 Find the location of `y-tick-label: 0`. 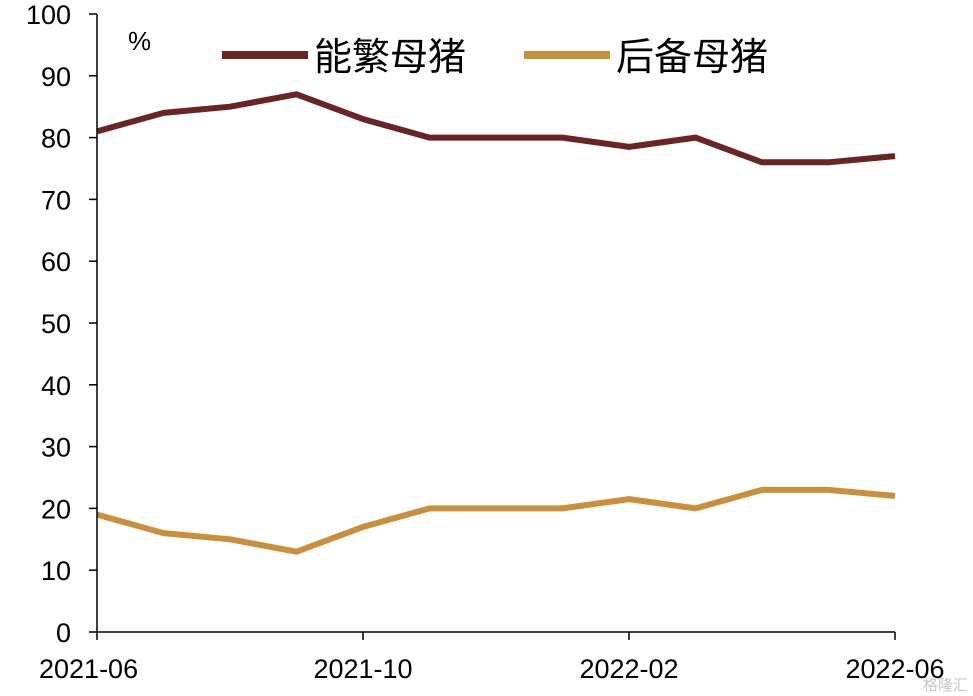

y-tick-label: 0 is located at coordinates (63, 633).